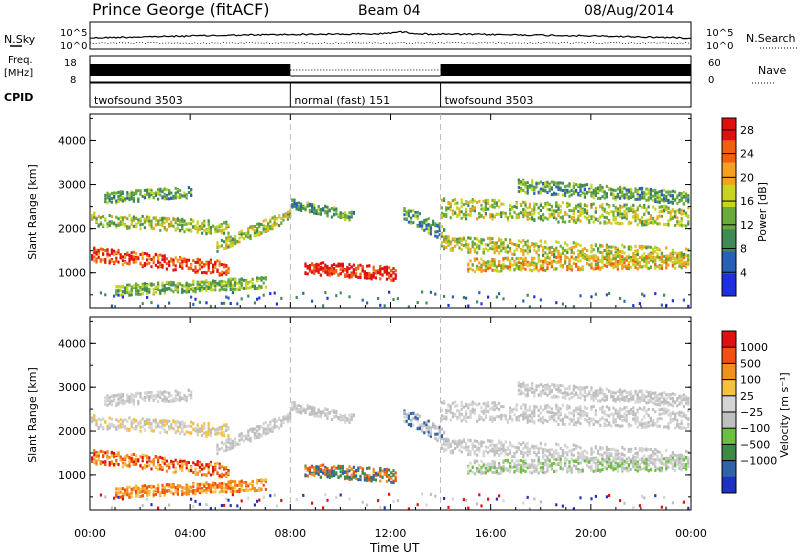 Image resolution: width=800 pixels, height=554 pixels. What do you see at coordinates (762, 212) in the screenshot?
I see `power-cbar-label: Power [dB]` at bounding box center [762, 212].